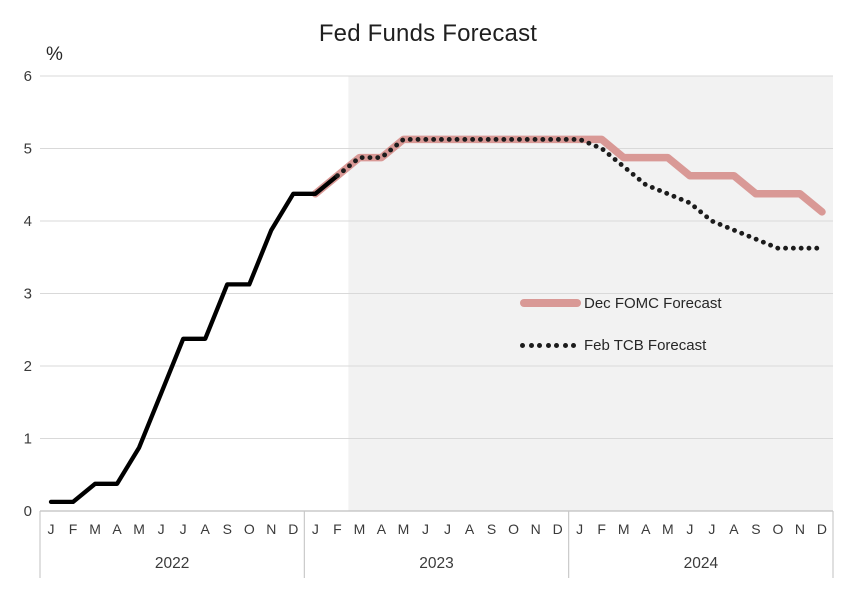  I want to click on y-tick-label: 1, so click(28, 439).